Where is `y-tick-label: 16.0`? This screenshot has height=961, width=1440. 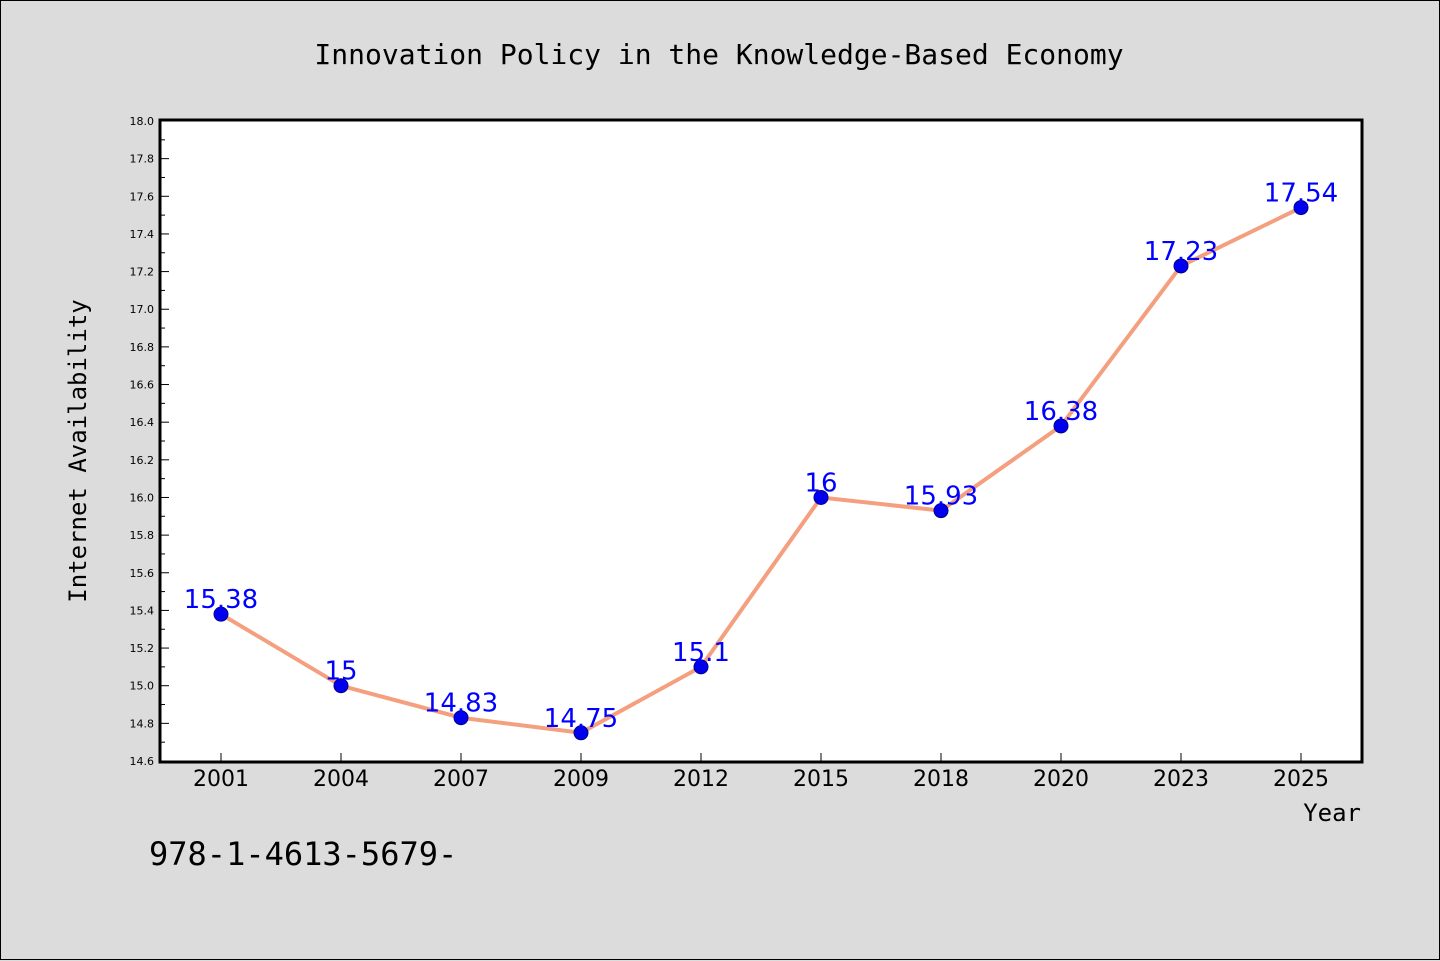
y-tick-label: 16.0 is located at coordinates (142, 497).